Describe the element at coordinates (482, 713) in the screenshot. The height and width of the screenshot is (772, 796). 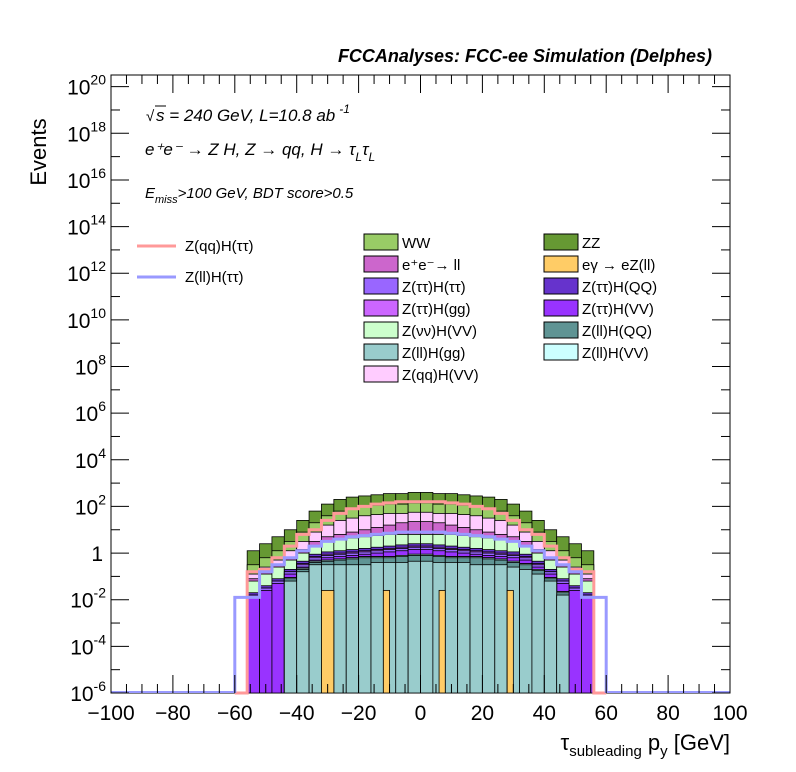
I see `x-tick-label-6: 20` at that location.